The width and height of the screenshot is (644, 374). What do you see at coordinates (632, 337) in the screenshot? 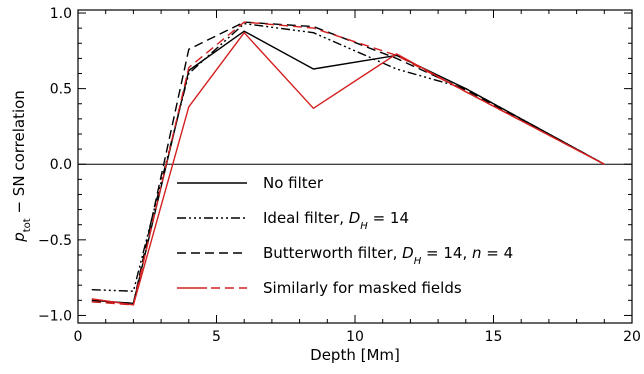
I see `x-tick-label: 20` at bounding box center [632, 337].